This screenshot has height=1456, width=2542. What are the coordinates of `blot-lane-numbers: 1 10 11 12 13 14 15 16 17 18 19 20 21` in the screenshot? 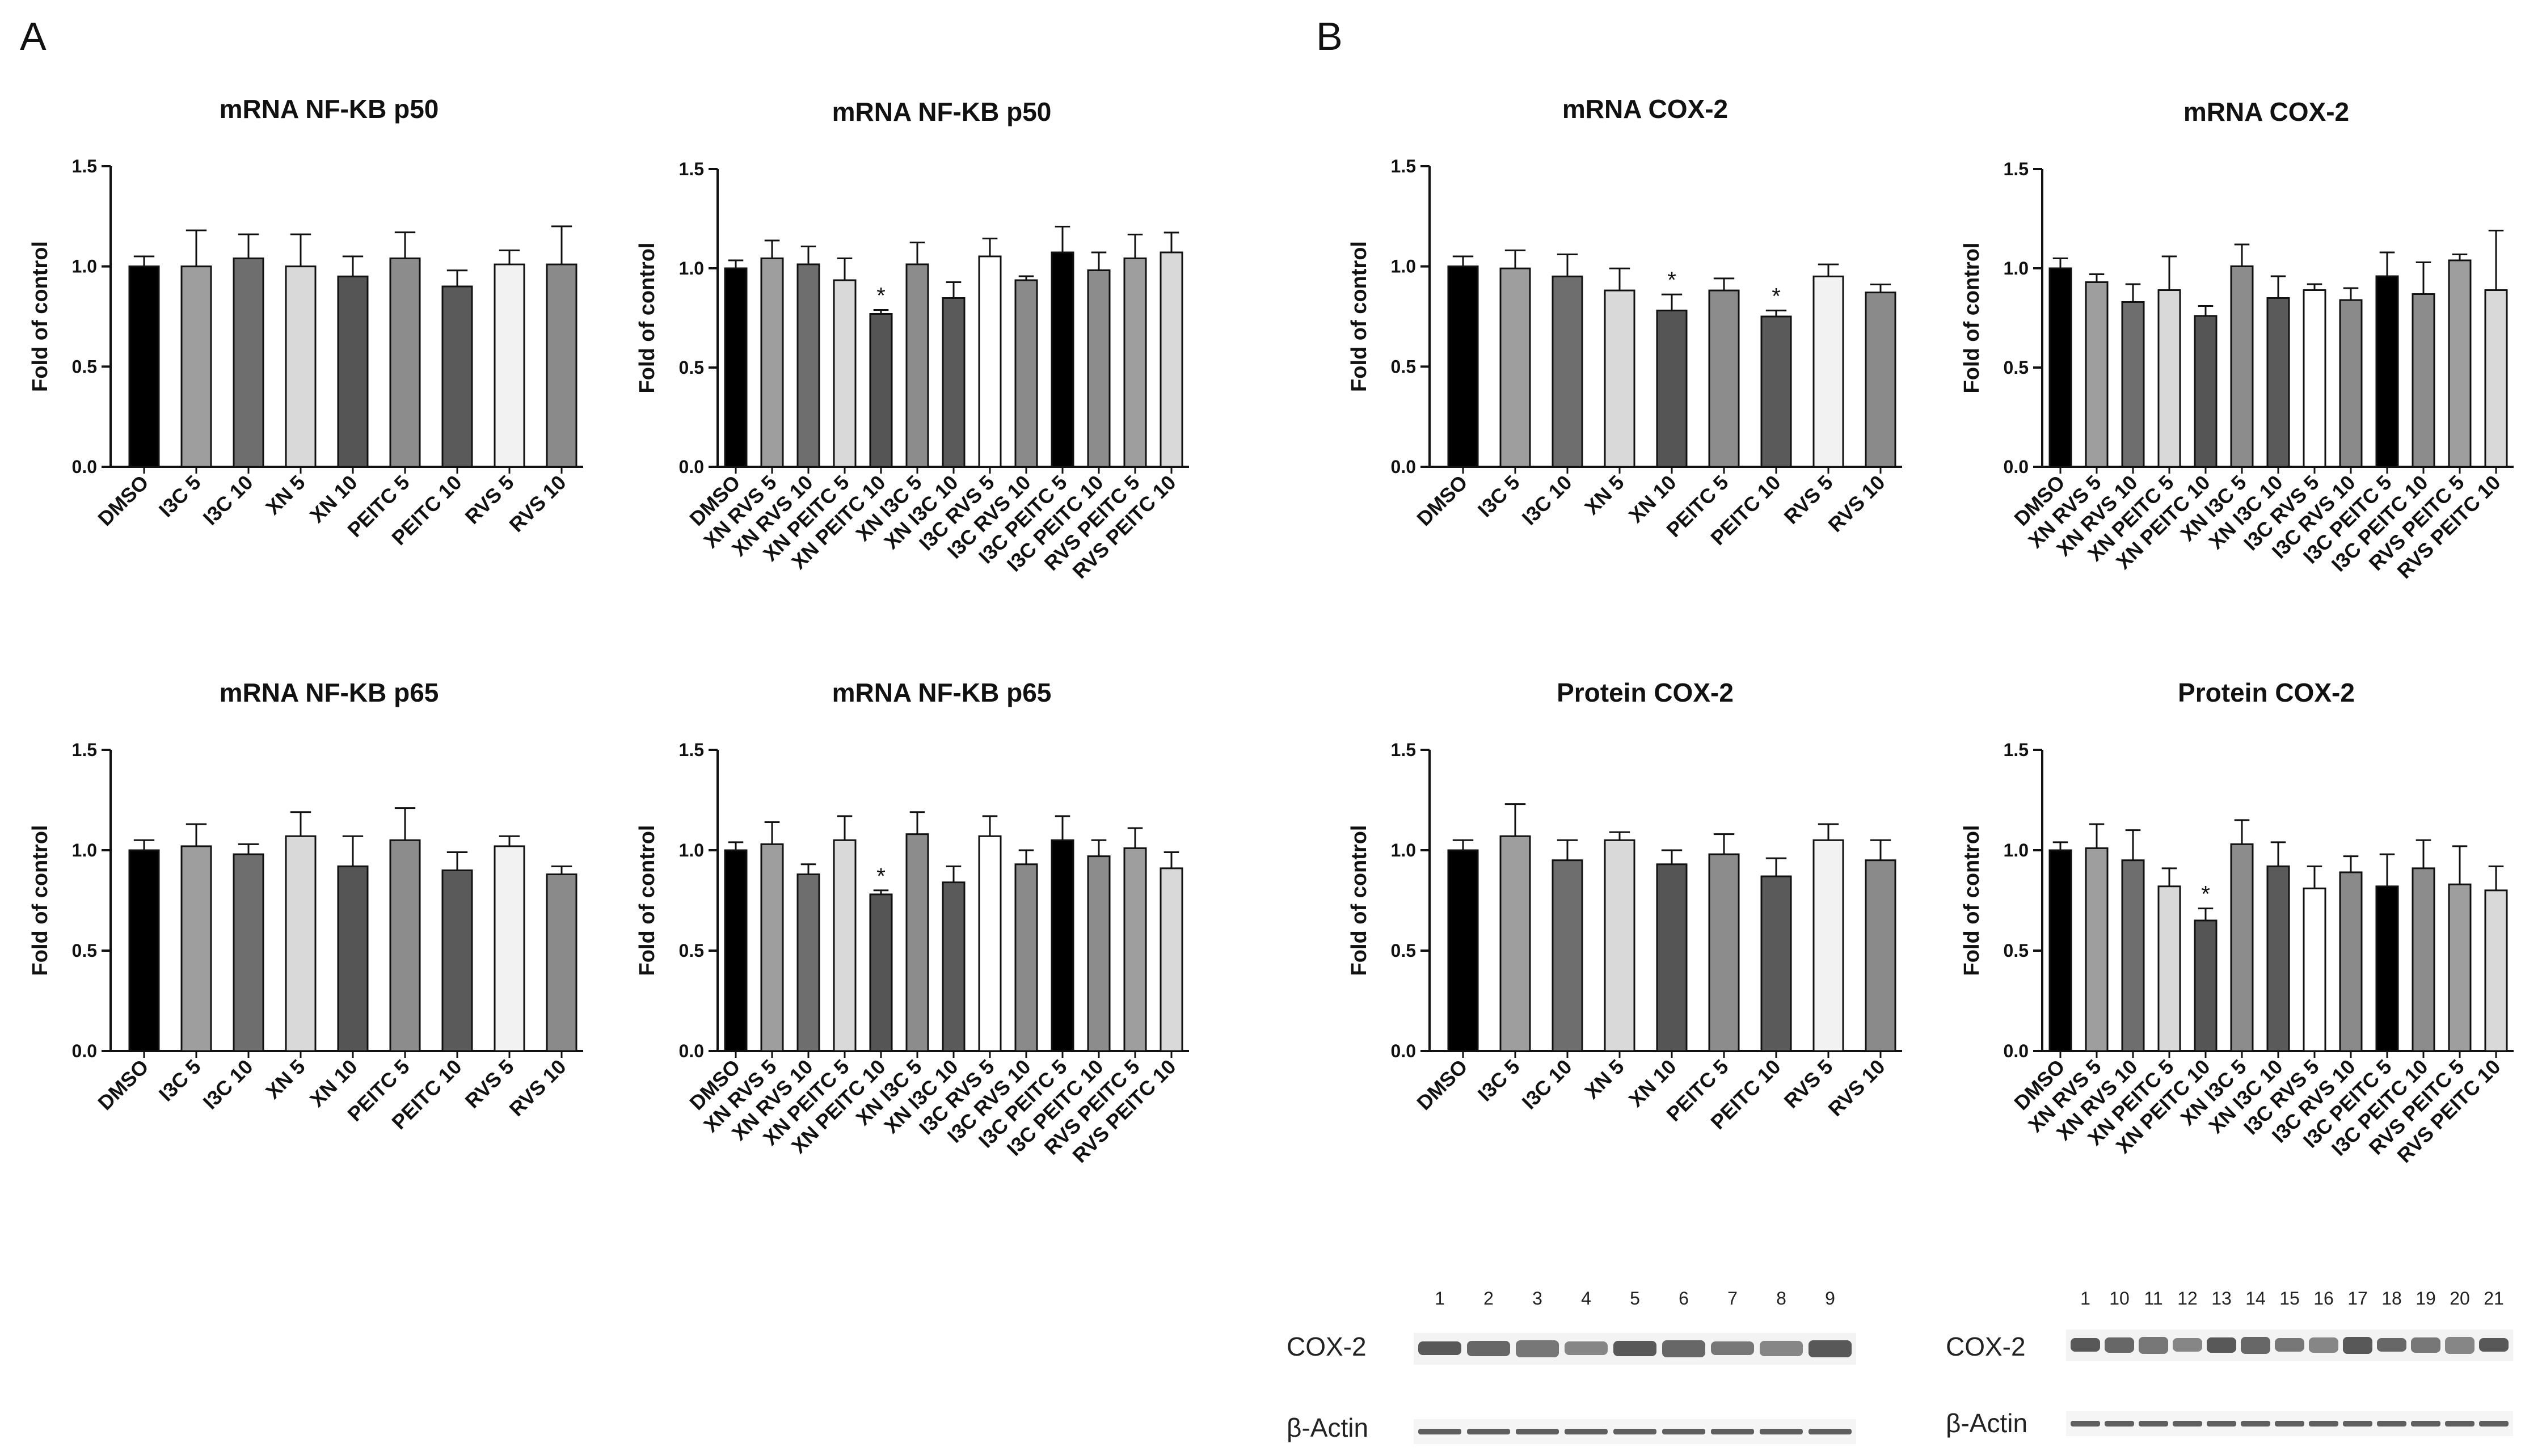 It's located at (2292, 1298).